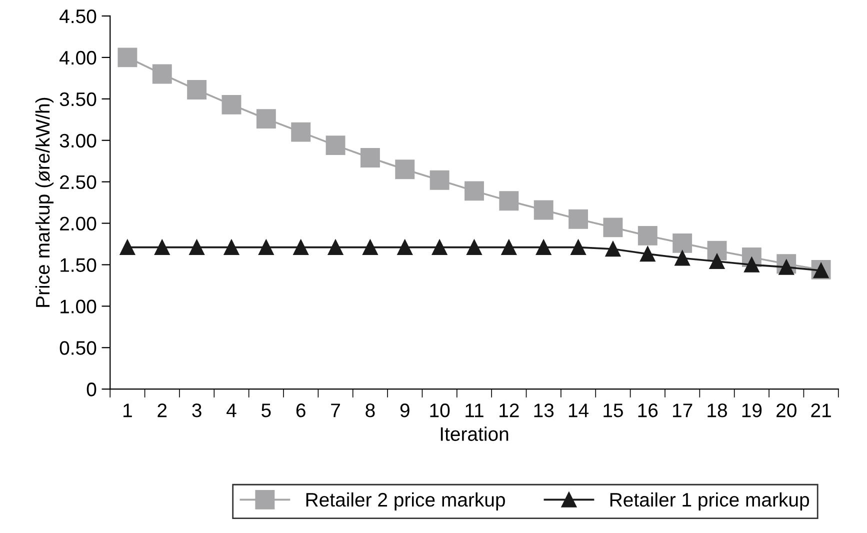  I want to click on x-axis-title: Iteration, so click(474, 433).